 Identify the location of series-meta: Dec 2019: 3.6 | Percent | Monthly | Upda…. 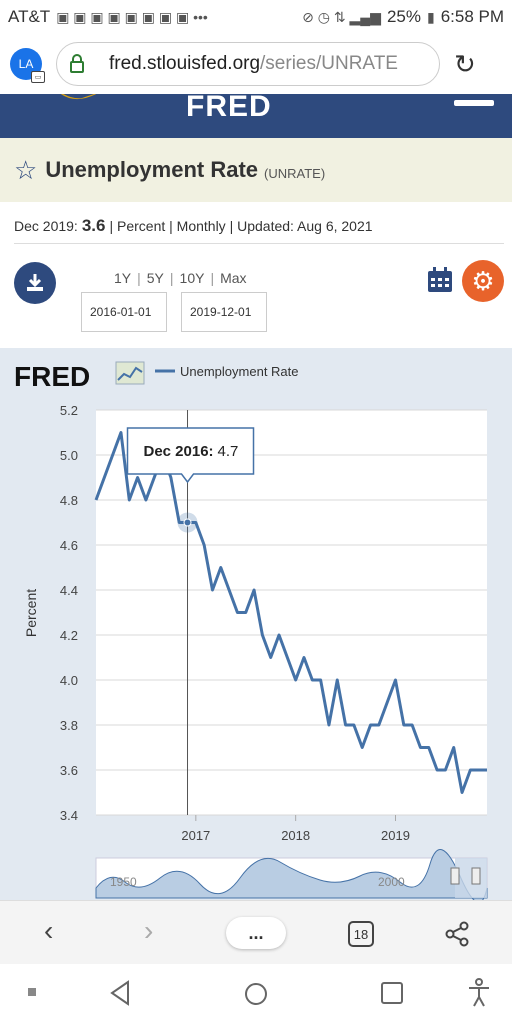
(259, 226).